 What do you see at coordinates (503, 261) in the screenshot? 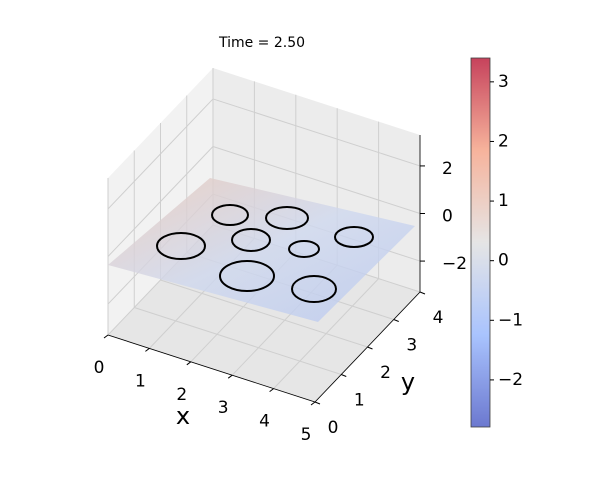
I see `colorbar-tick-label: 0` at bounding box center [503, 261].